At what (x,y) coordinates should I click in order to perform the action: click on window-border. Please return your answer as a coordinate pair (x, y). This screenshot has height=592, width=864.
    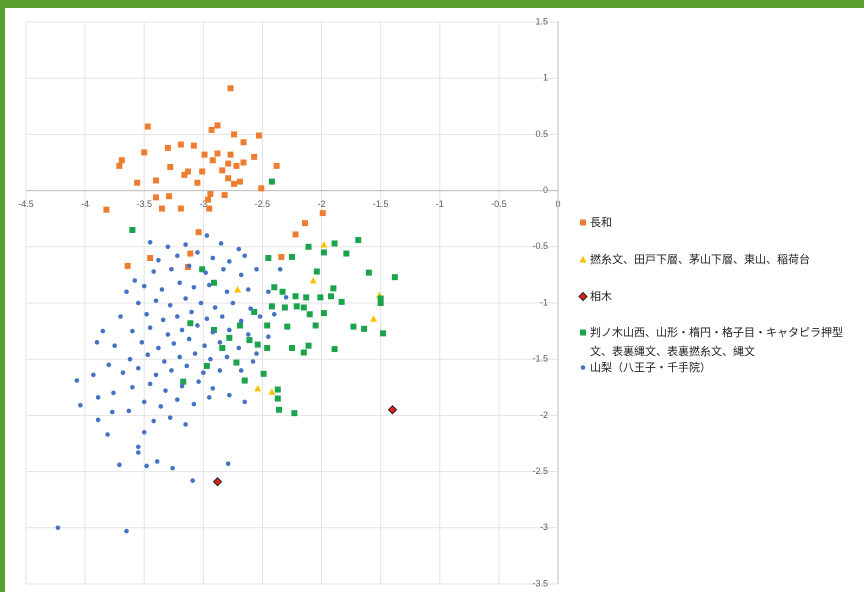
    Looking at the image, I should click on (2, 296).